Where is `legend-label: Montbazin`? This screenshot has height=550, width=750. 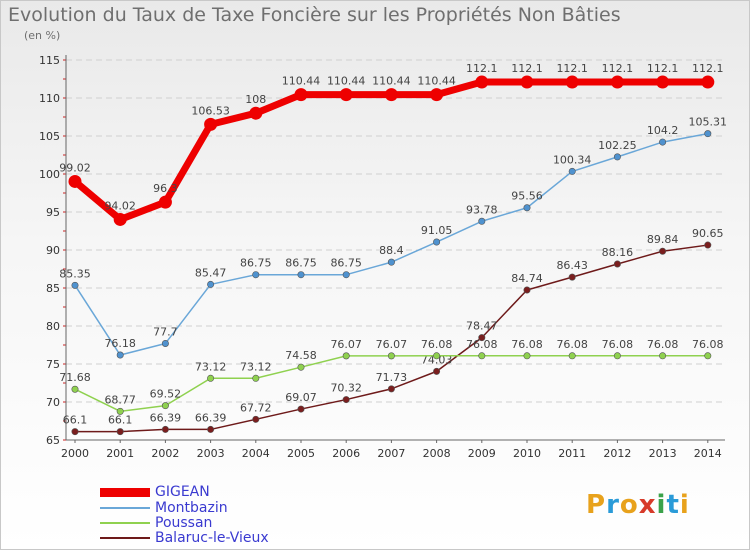
legend-label: Montbazin is located at coordinates (191, 508).